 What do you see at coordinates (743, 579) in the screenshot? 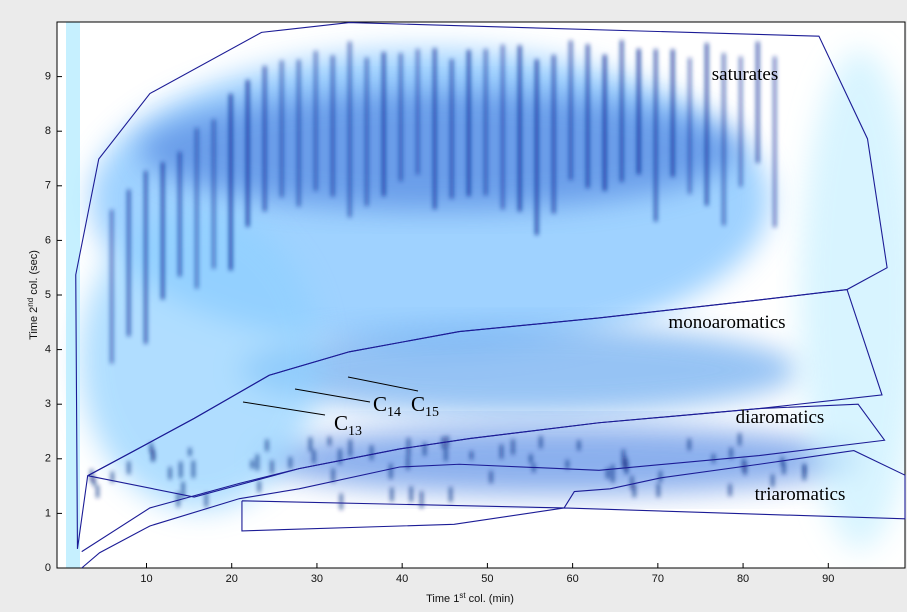
I see `x-tick-label: 80` at bounding box center [743, 579].